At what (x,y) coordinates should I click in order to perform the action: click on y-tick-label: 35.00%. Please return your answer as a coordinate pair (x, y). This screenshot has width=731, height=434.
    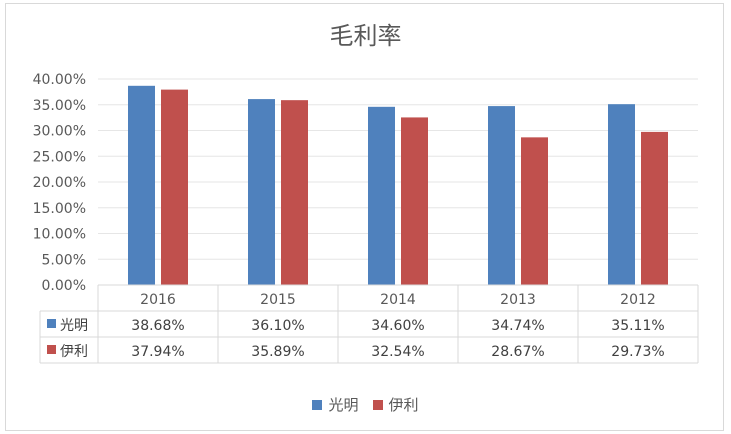
    Looking at the image, I should click on (59, 106).